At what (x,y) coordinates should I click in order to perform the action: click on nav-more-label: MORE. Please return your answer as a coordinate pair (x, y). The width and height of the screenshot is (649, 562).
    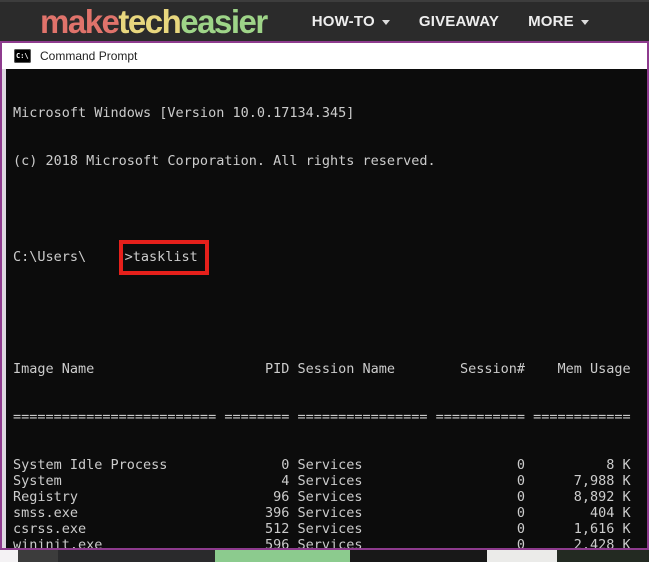
    Looking at the image, I should click on (551, 21).